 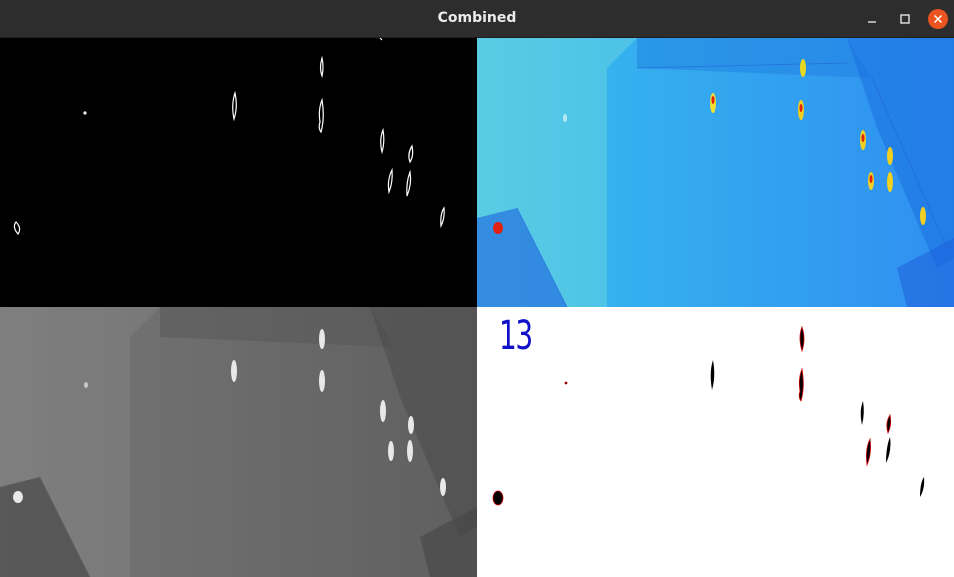 I want to click on maximize-button, so click(x=905, y=19).